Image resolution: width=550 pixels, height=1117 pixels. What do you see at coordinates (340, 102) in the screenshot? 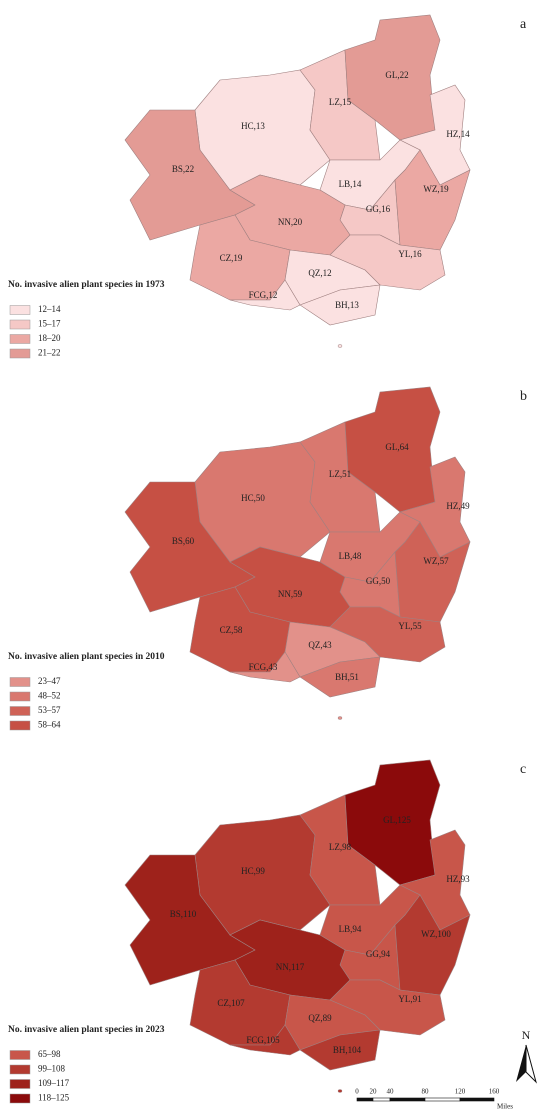
I see `region-label: LZ,15` at bounding box center [340, 102].